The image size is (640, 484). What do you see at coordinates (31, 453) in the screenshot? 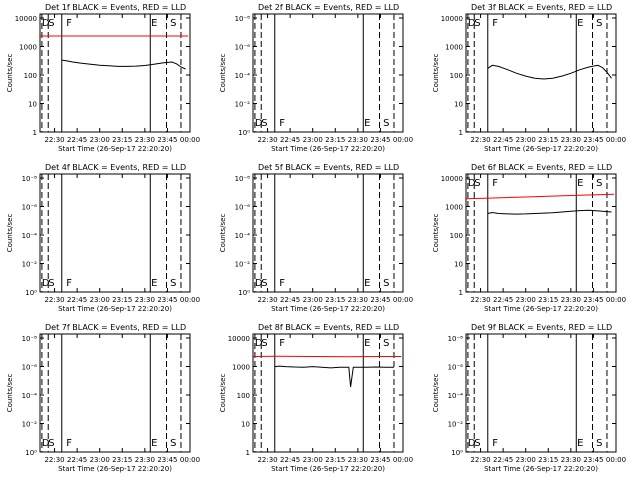
I see `y-tick-label: 10⁰` at bounding box center [31, 453].